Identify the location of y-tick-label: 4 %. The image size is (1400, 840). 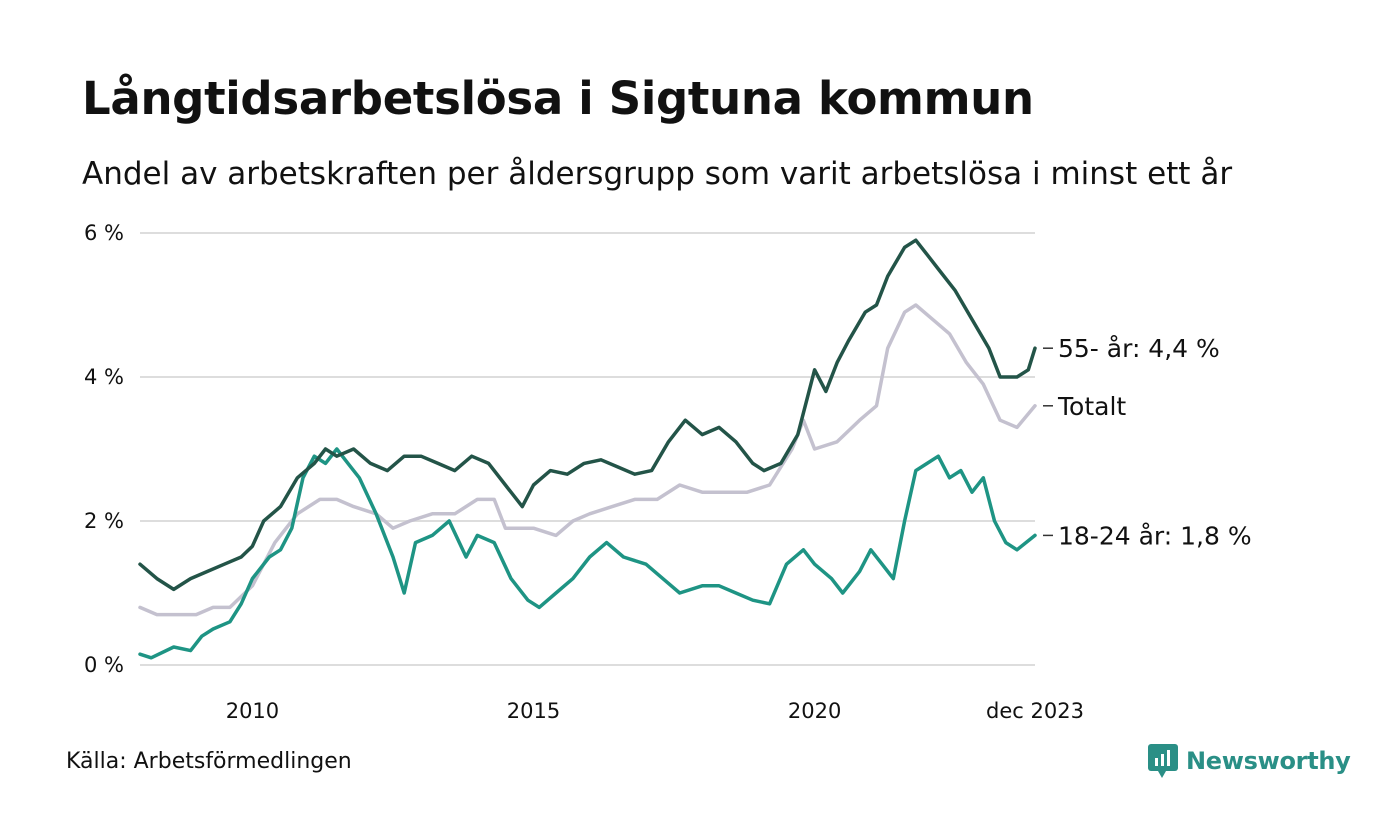
(104, 377).